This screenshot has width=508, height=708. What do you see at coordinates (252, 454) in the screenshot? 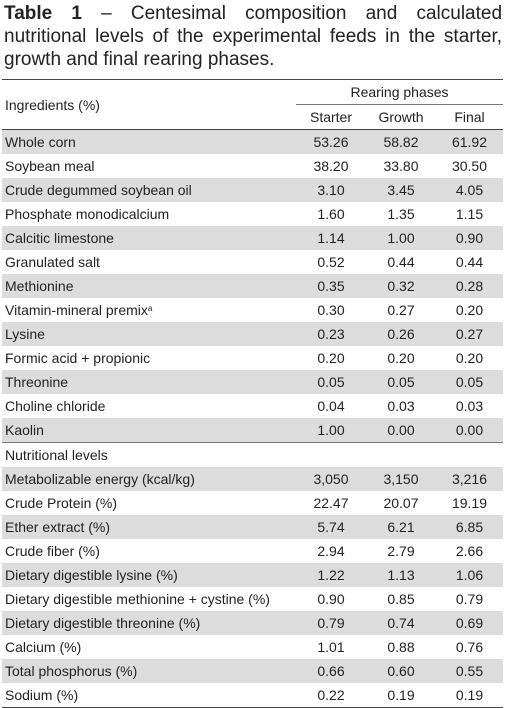
I see `nutritional-section: Nutritional levels` at bounding box center [252, 454].